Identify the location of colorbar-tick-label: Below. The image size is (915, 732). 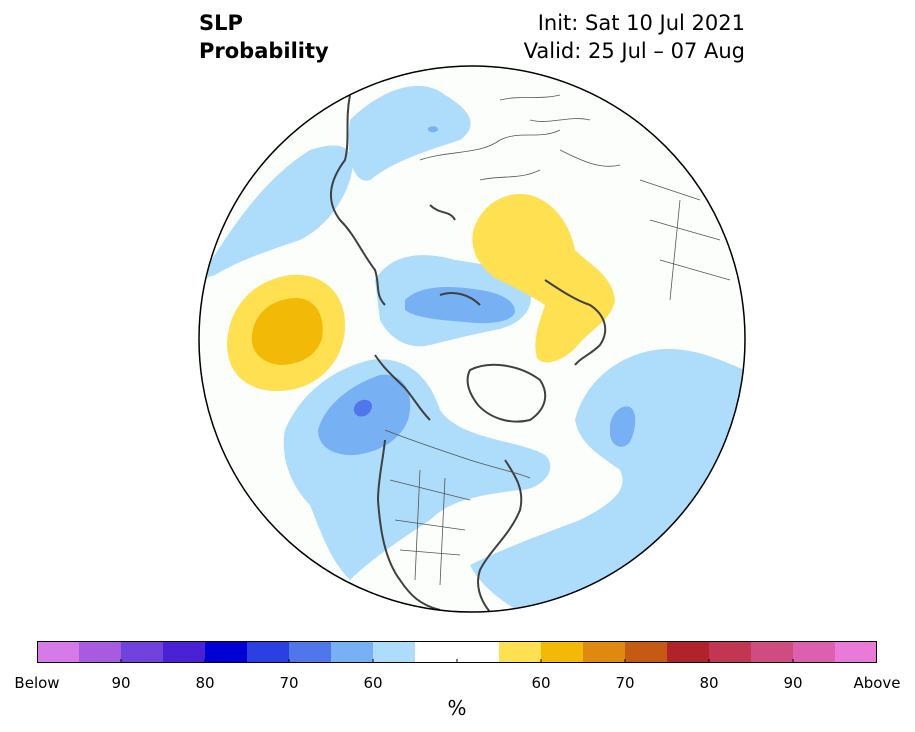
(37, 683).